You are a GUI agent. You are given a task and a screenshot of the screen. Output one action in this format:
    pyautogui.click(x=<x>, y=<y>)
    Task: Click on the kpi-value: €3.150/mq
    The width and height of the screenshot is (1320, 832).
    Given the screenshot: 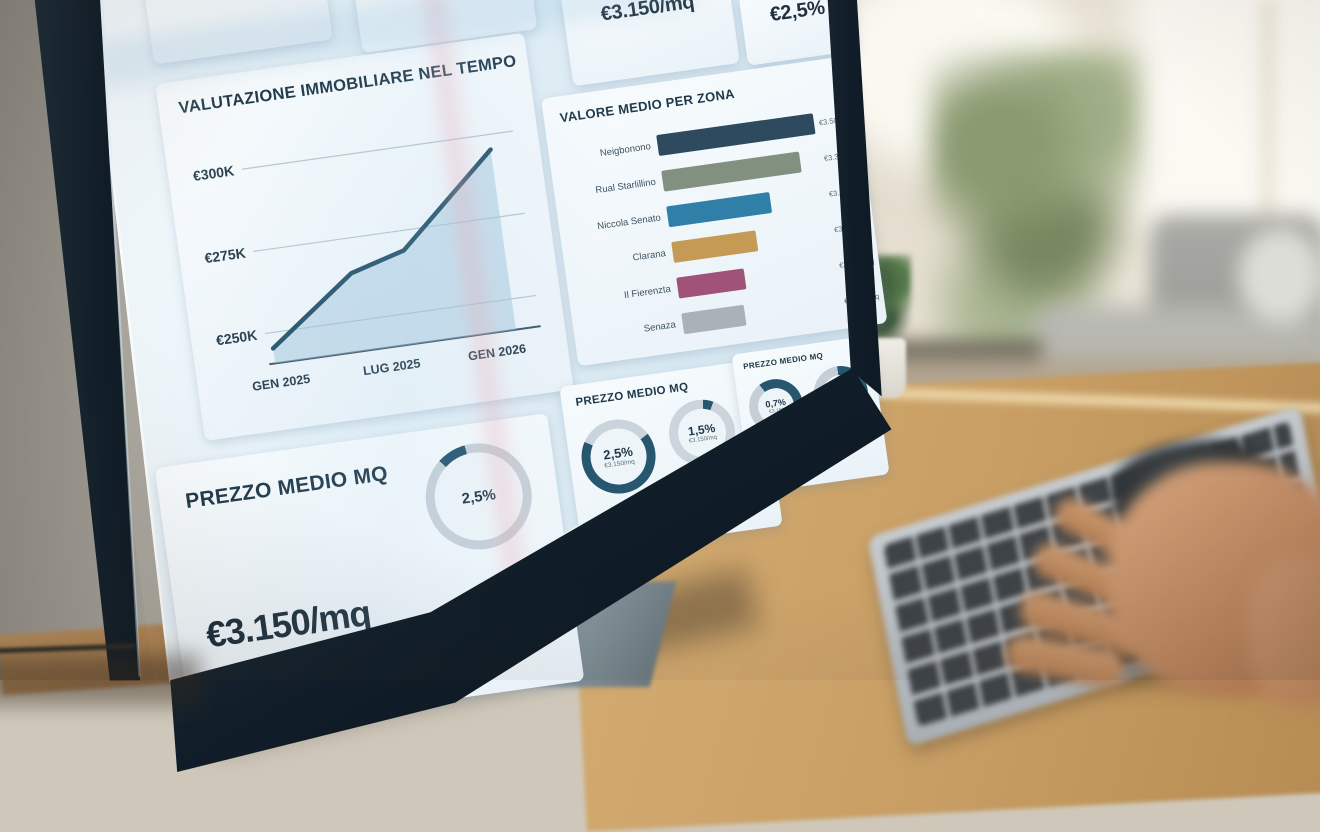 What is the action you would take?
    pyautogui.click(x=647, y=13)
    